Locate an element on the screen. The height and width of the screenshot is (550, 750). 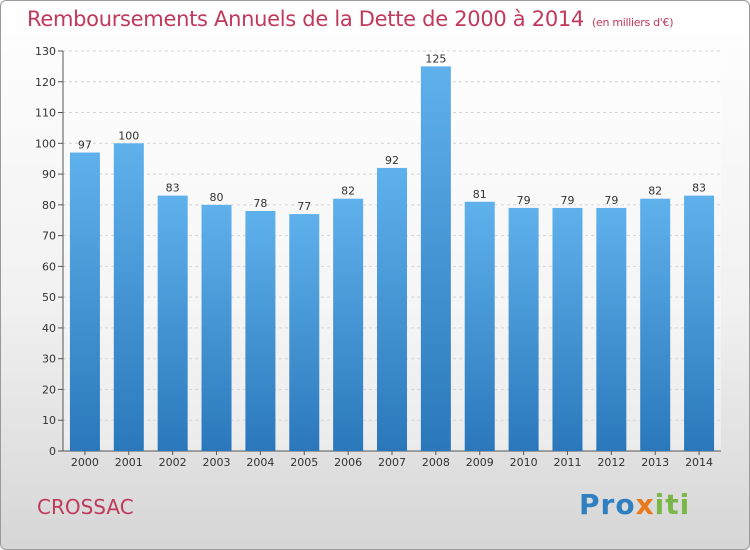
bar-2006 is located at coordinates (348, 324).